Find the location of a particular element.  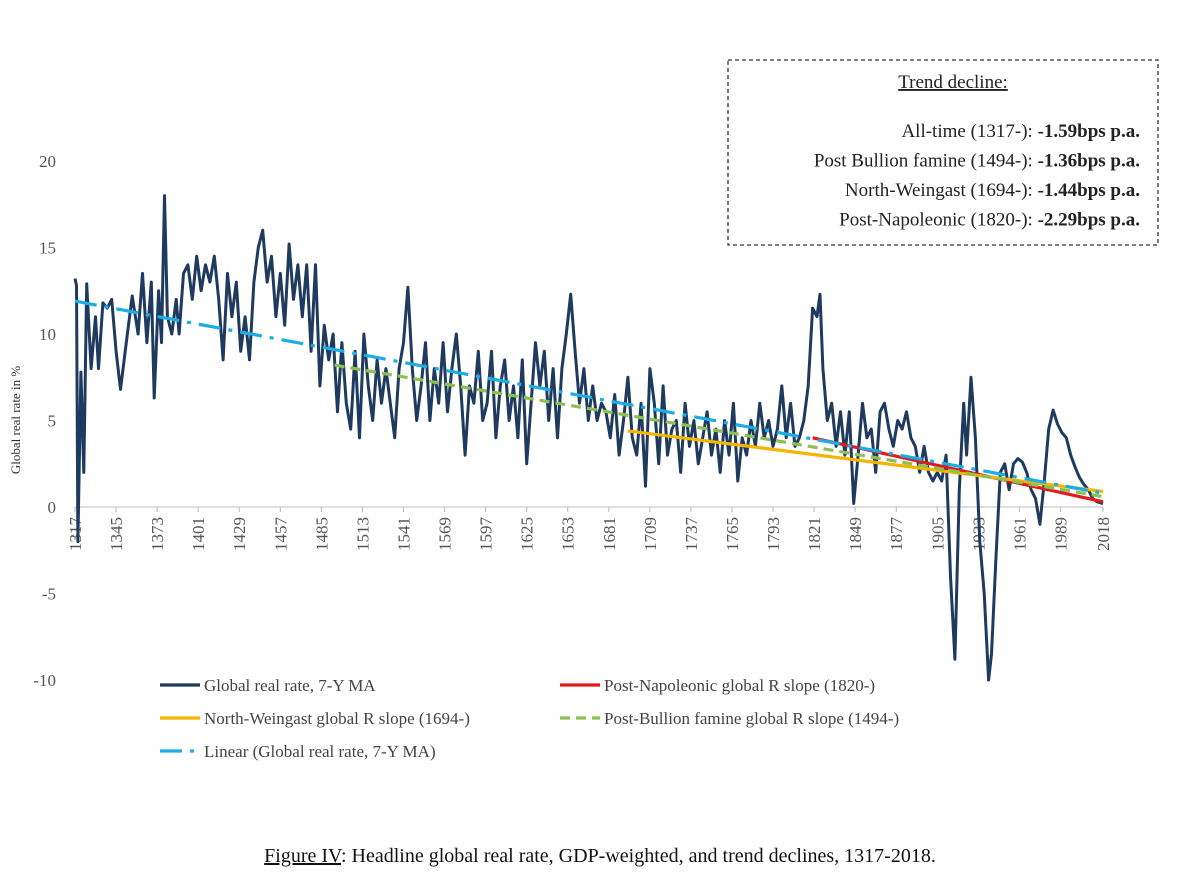

x-tick-label: 1877 is located at coordinates (896, 534).